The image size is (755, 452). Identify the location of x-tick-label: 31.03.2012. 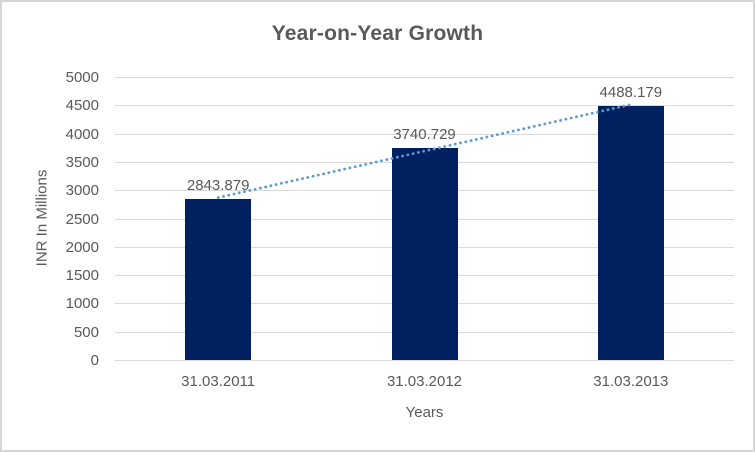
(424, 381).